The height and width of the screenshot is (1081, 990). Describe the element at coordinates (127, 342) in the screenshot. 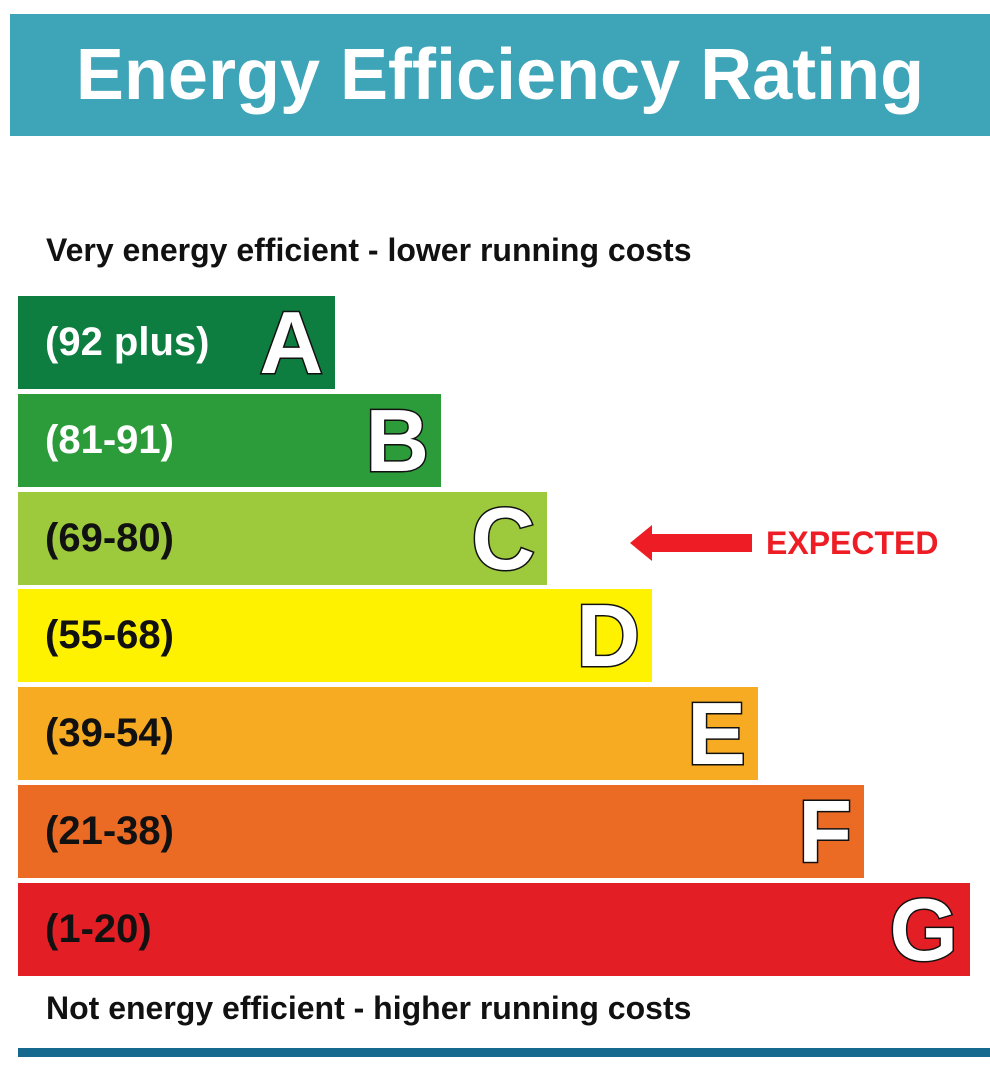

I see `band-a-range: (92 plus)` at that location.